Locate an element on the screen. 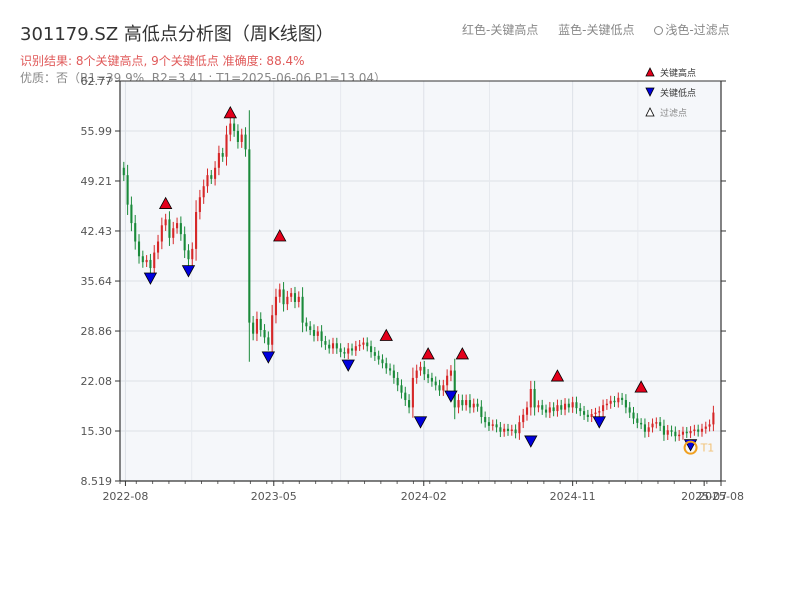 This screenshot has height=600, width=800. x-tick-label: 2024-02 is located at coordinates (424, 496).